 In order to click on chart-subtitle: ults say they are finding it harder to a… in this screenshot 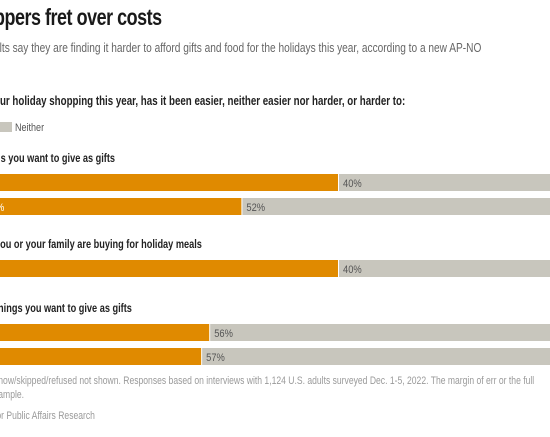, I will do `click(241, 47)`.